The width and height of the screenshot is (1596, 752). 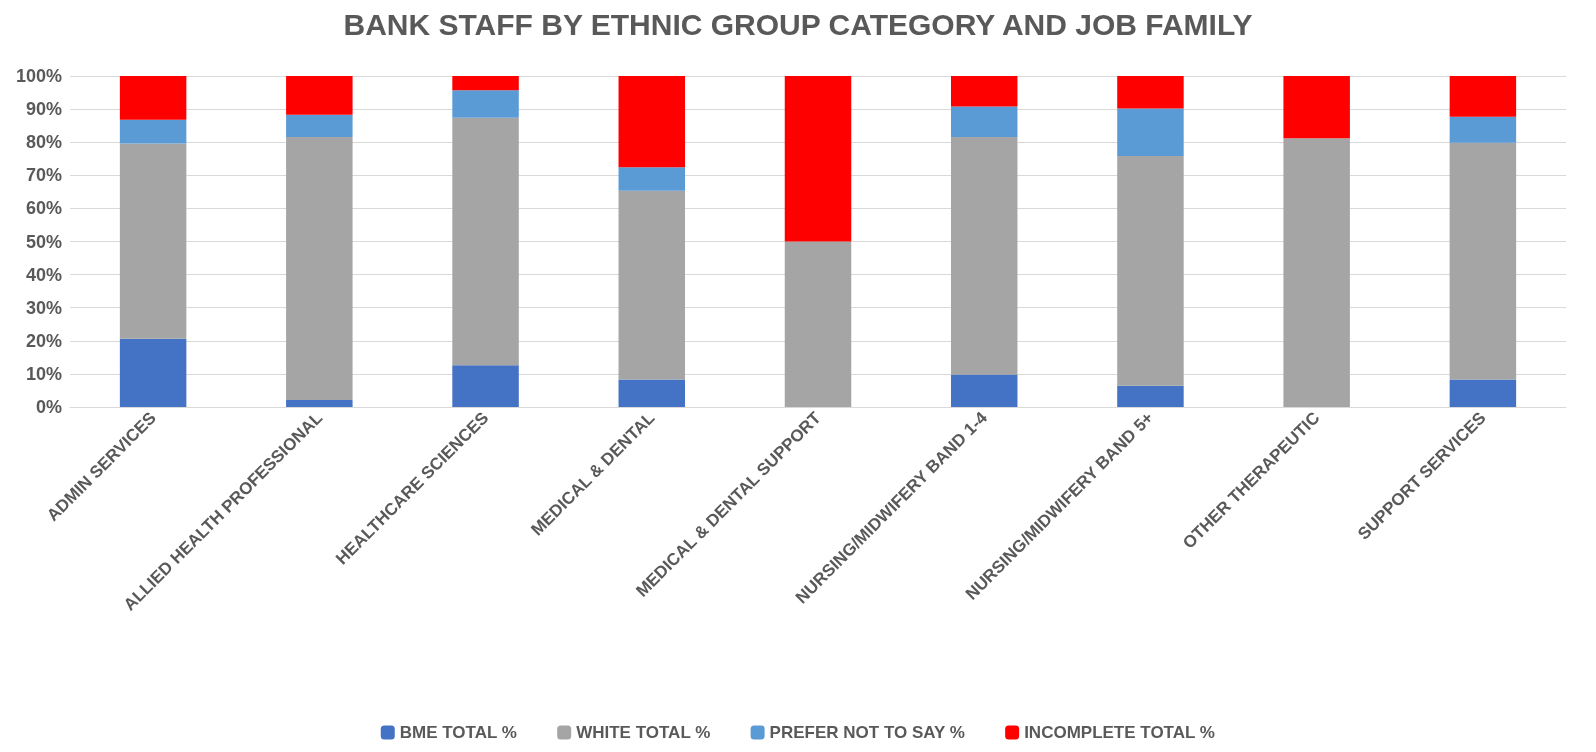 I want to click on y-tick-label: 60%, so click(x=43, y=208).